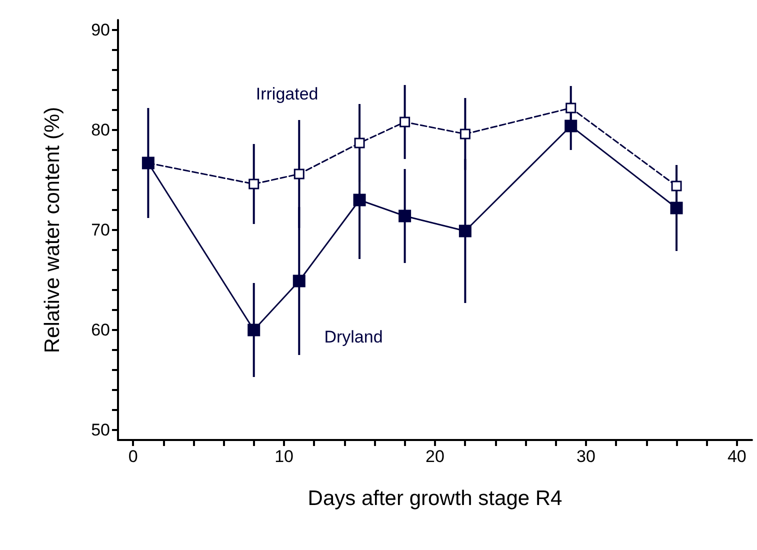 The image size is (757, 550). Describe the element at coordinates (435, 456) in the screenshot. I see `x-tick-label: 20` at that location.